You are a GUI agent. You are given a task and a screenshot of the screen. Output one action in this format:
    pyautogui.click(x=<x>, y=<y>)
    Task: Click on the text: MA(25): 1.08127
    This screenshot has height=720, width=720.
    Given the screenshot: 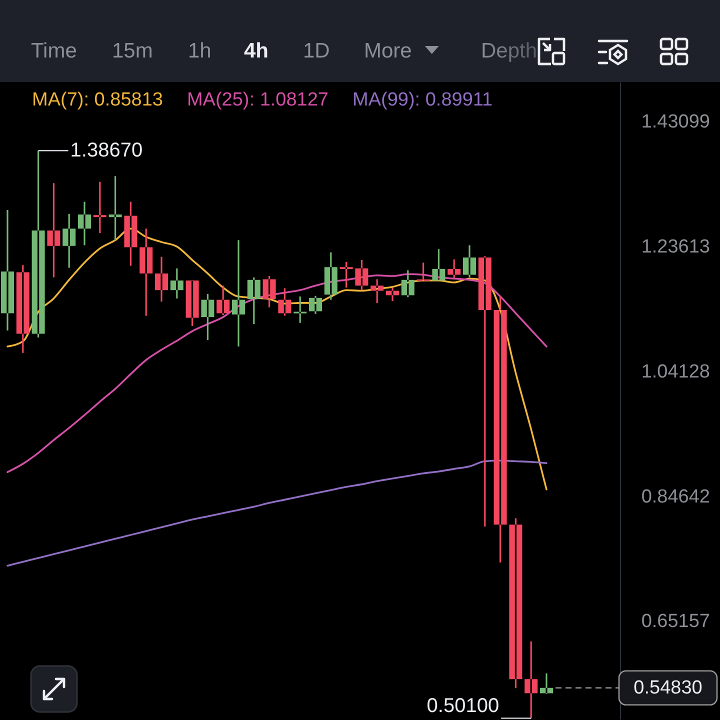 What is the action you would take?
    pyautogui.click(x=257, y=100)
    